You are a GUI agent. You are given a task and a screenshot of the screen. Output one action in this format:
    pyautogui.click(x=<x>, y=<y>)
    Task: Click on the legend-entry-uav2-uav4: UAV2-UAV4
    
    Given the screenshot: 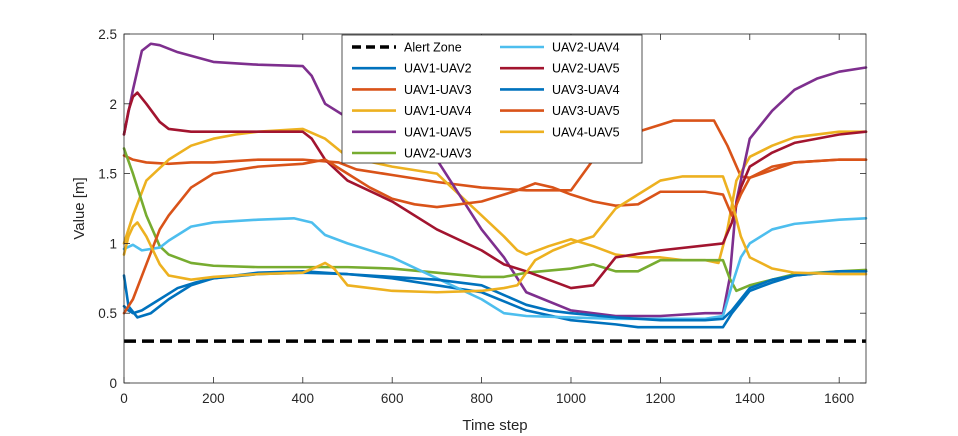 What is the action you would take?
    pyautogui.click(x=560, y=48)
    